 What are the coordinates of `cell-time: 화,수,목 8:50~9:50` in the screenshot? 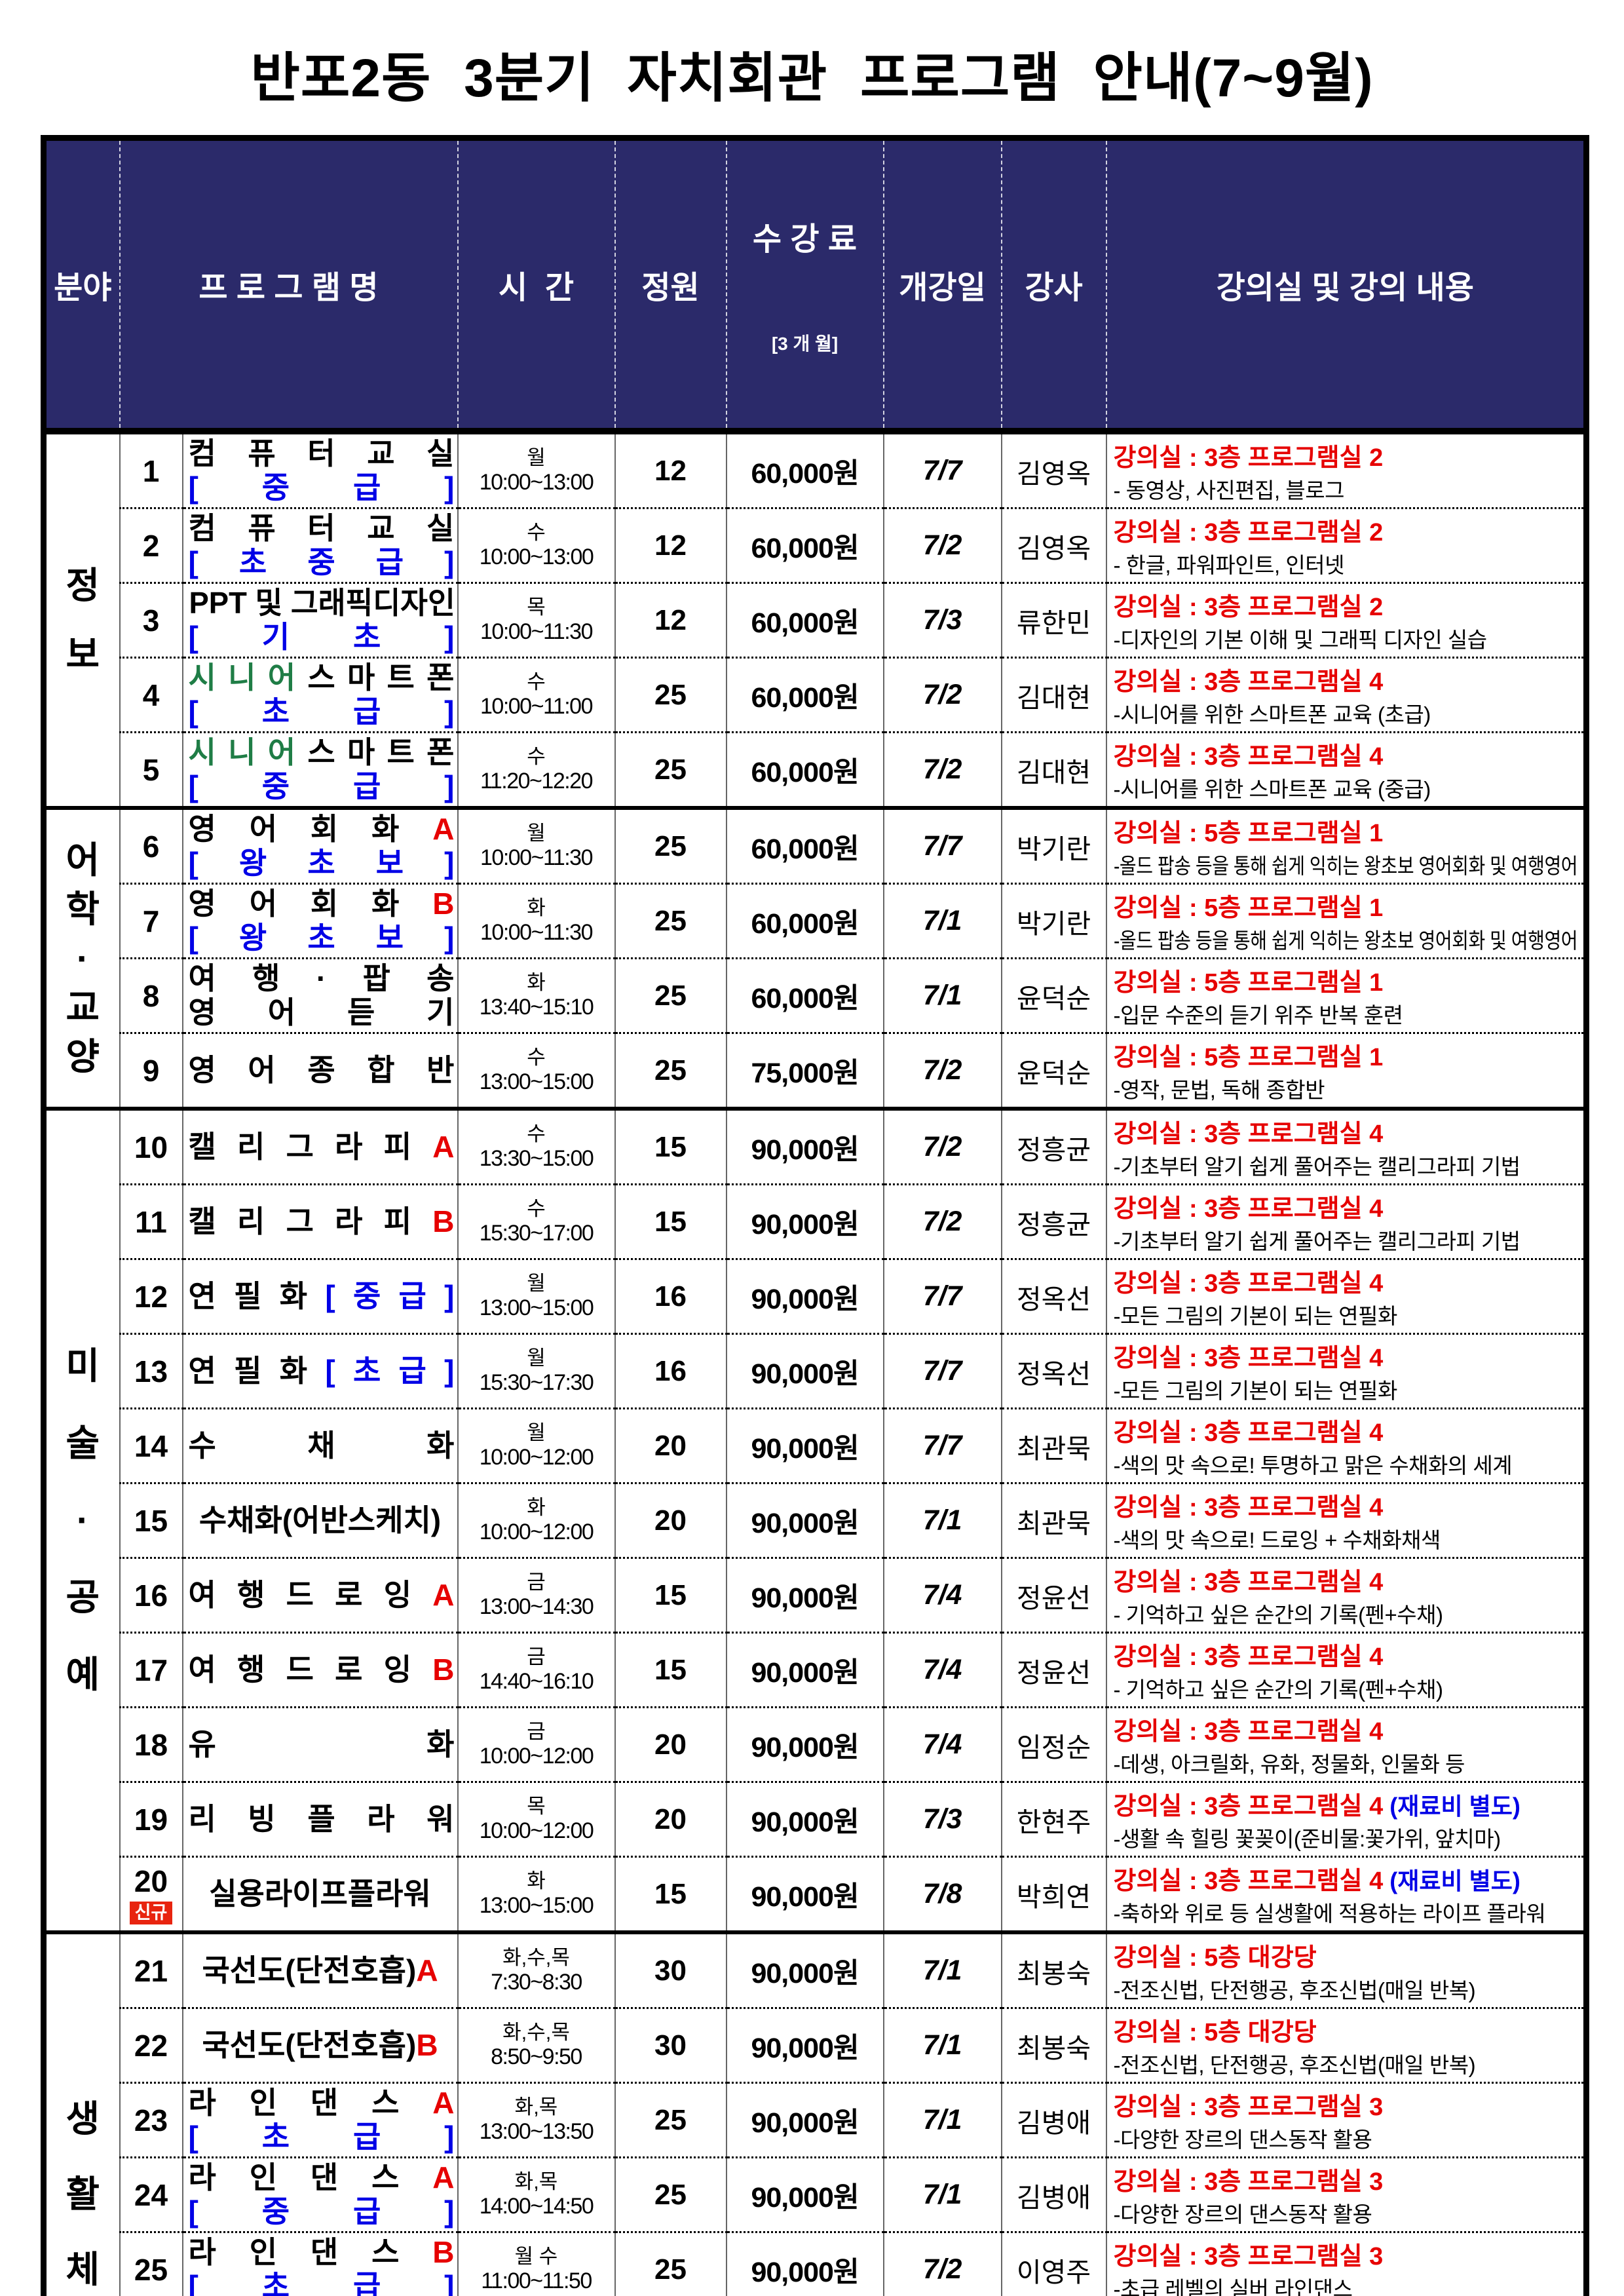 It's located at (536, 2045).